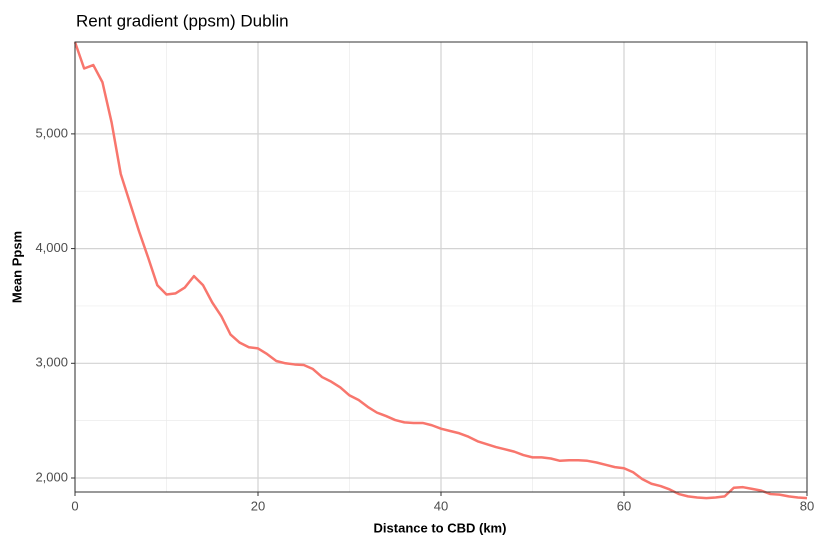  What do you see at coordinates (51, 476) in the screenshot?
I see `y-tick-label: 2,000` at bounding box center [51, 476].